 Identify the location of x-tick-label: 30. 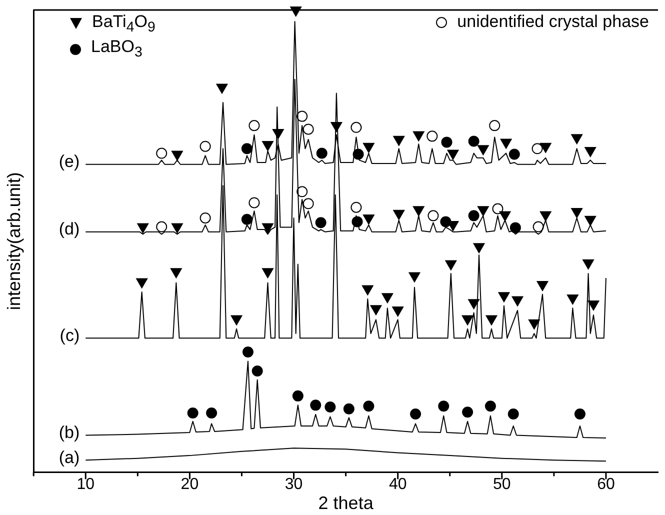
(293, 485).